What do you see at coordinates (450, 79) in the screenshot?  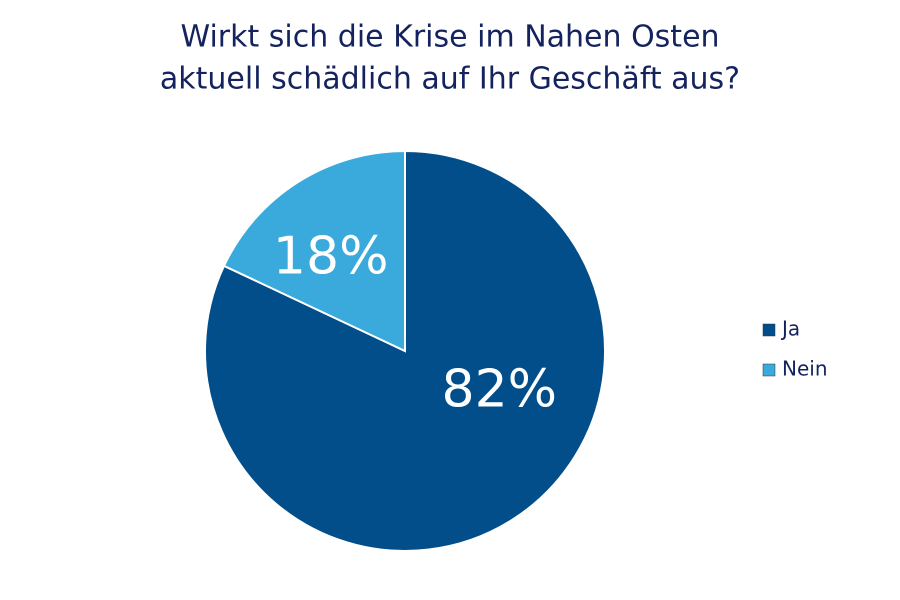 I see `chart-title: aktuell schädlich auf Ihr Geschäft aus?` at bounding box center [450, 79].